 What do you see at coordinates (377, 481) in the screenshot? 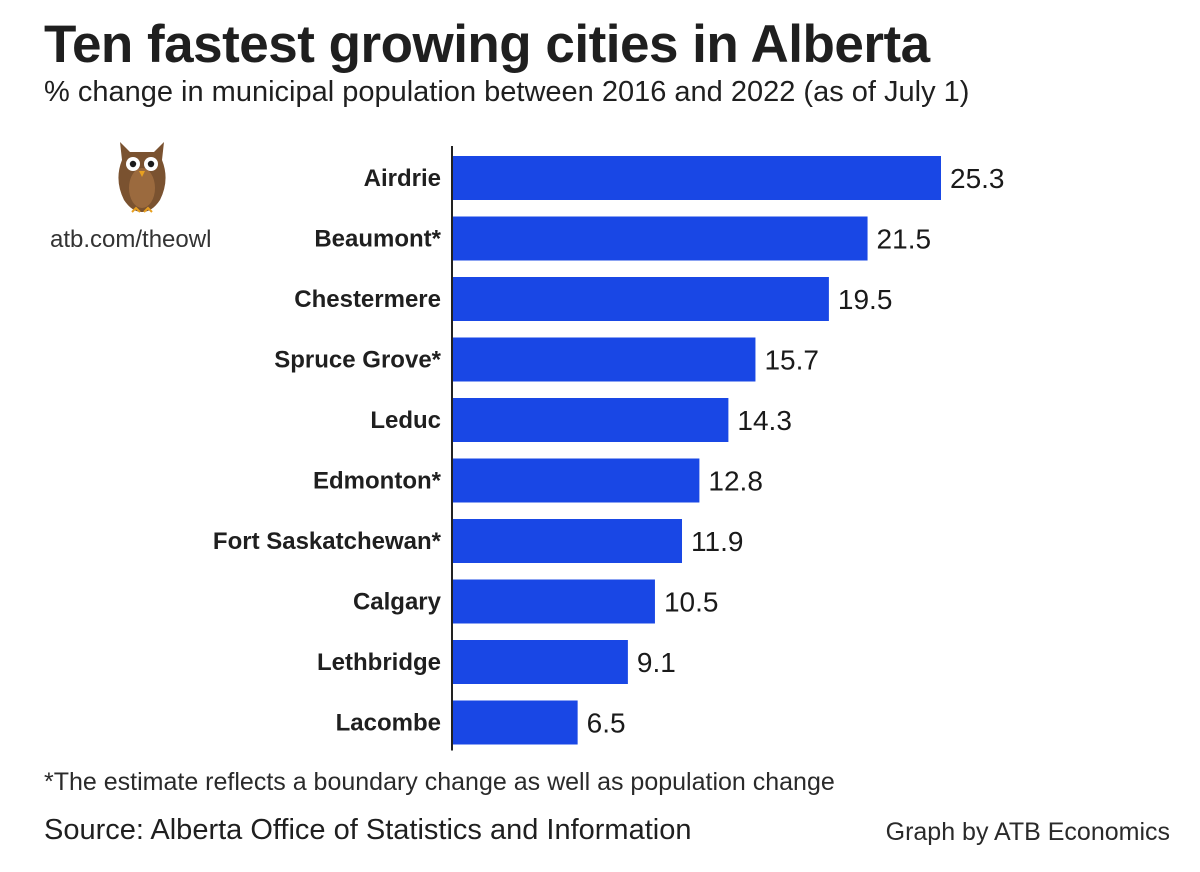
I see `category-label: Edmonton*` at bounding box center [377, 481].